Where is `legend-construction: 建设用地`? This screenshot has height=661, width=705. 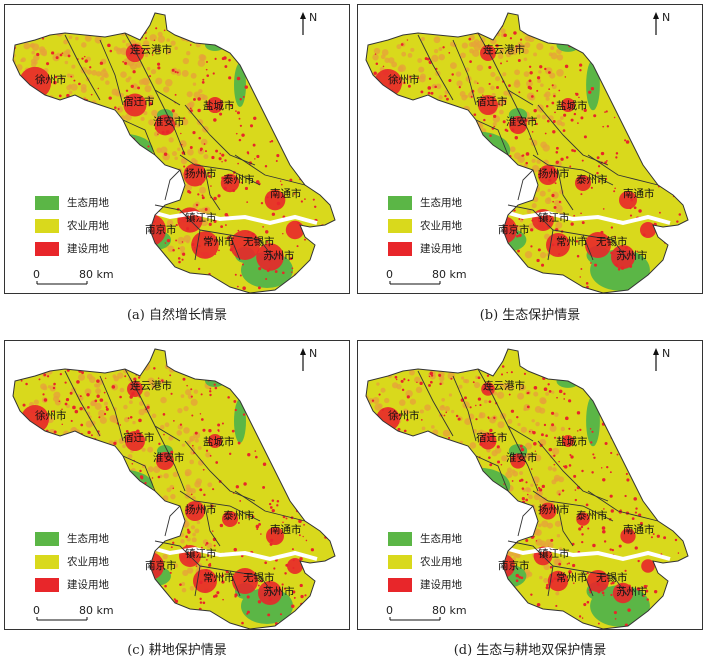 legend-construction: 建设用地 is located at coordinates (425, 248).